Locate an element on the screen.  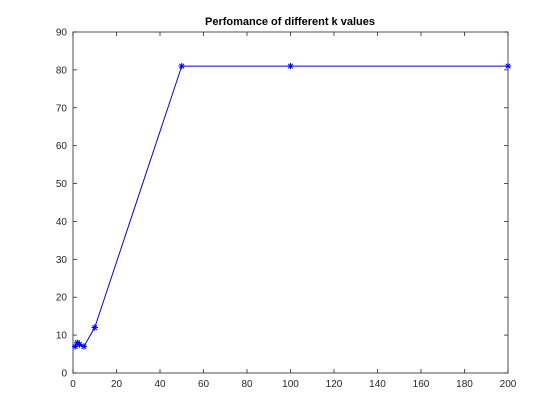
x-tick-label: 20 is located at coordinates (117, 384).